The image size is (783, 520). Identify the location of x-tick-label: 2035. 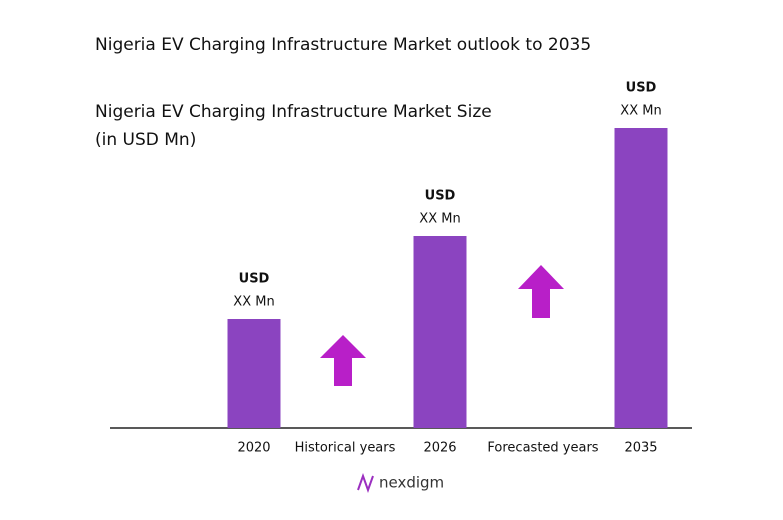
(640, 448).